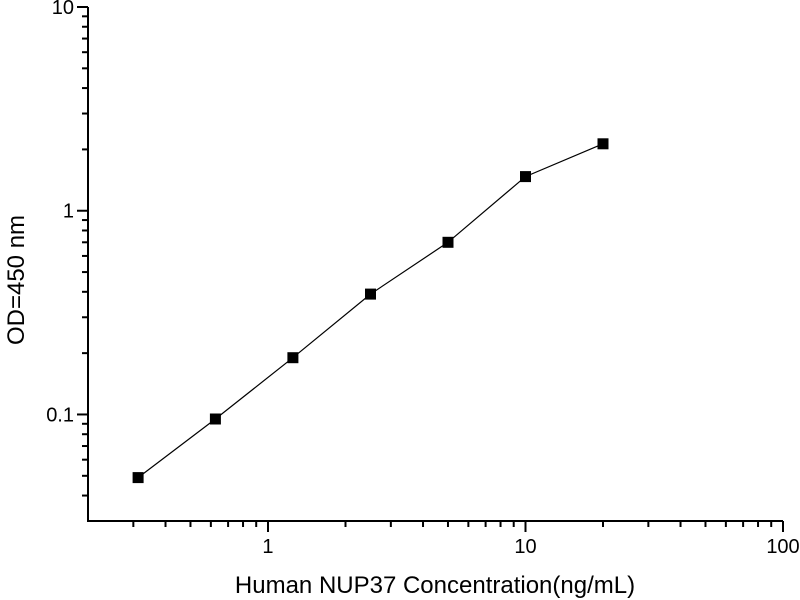 This screenshot has height=600, width=800. Describe the element at coordinates (60, 415) in the screenshot. I see `y-tick-label: 0.1` at that location.